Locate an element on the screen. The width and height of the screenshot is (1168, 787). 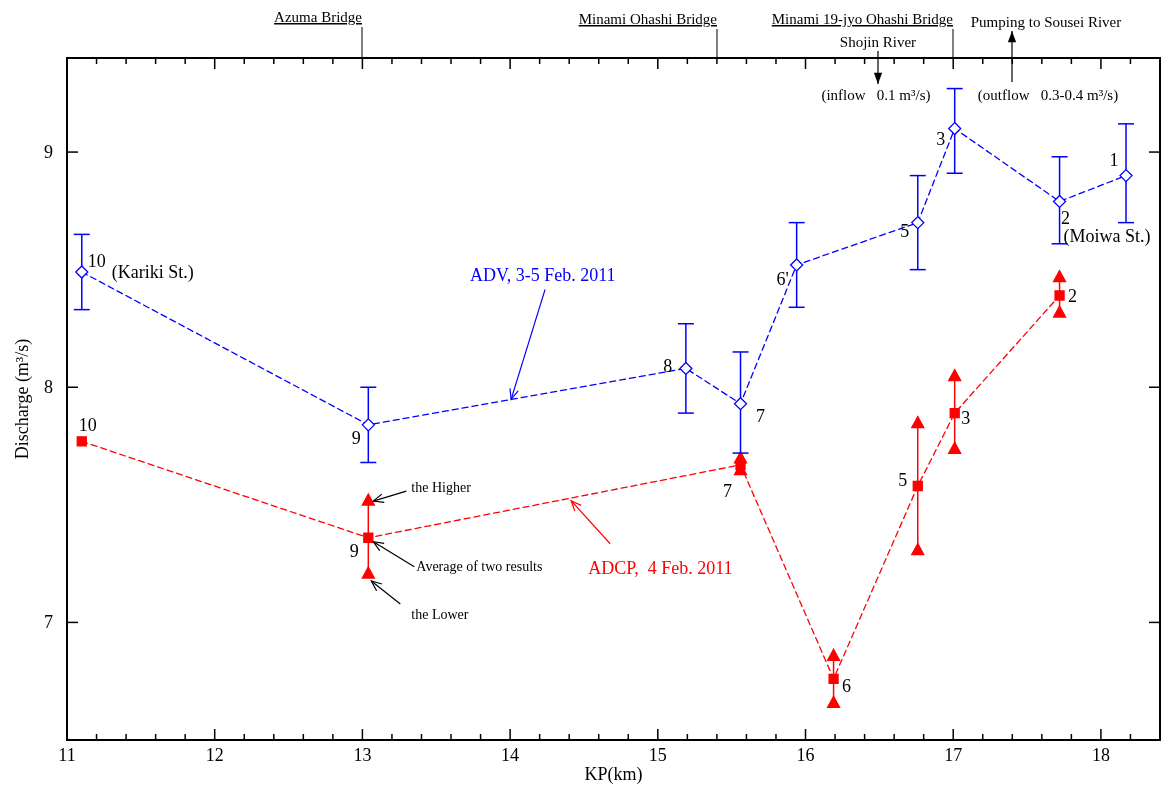
annotation: (Moiwa St.) is located at coordinates (1107, 237).